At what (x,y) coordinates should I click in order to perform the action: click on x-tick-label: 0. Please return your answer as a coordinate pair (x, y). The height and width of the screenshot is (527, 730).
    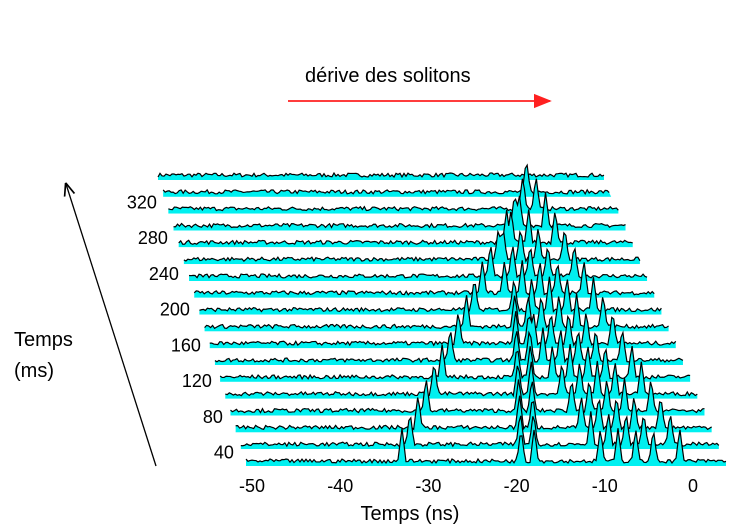
    Looking at the image, I should click on (693, 486).